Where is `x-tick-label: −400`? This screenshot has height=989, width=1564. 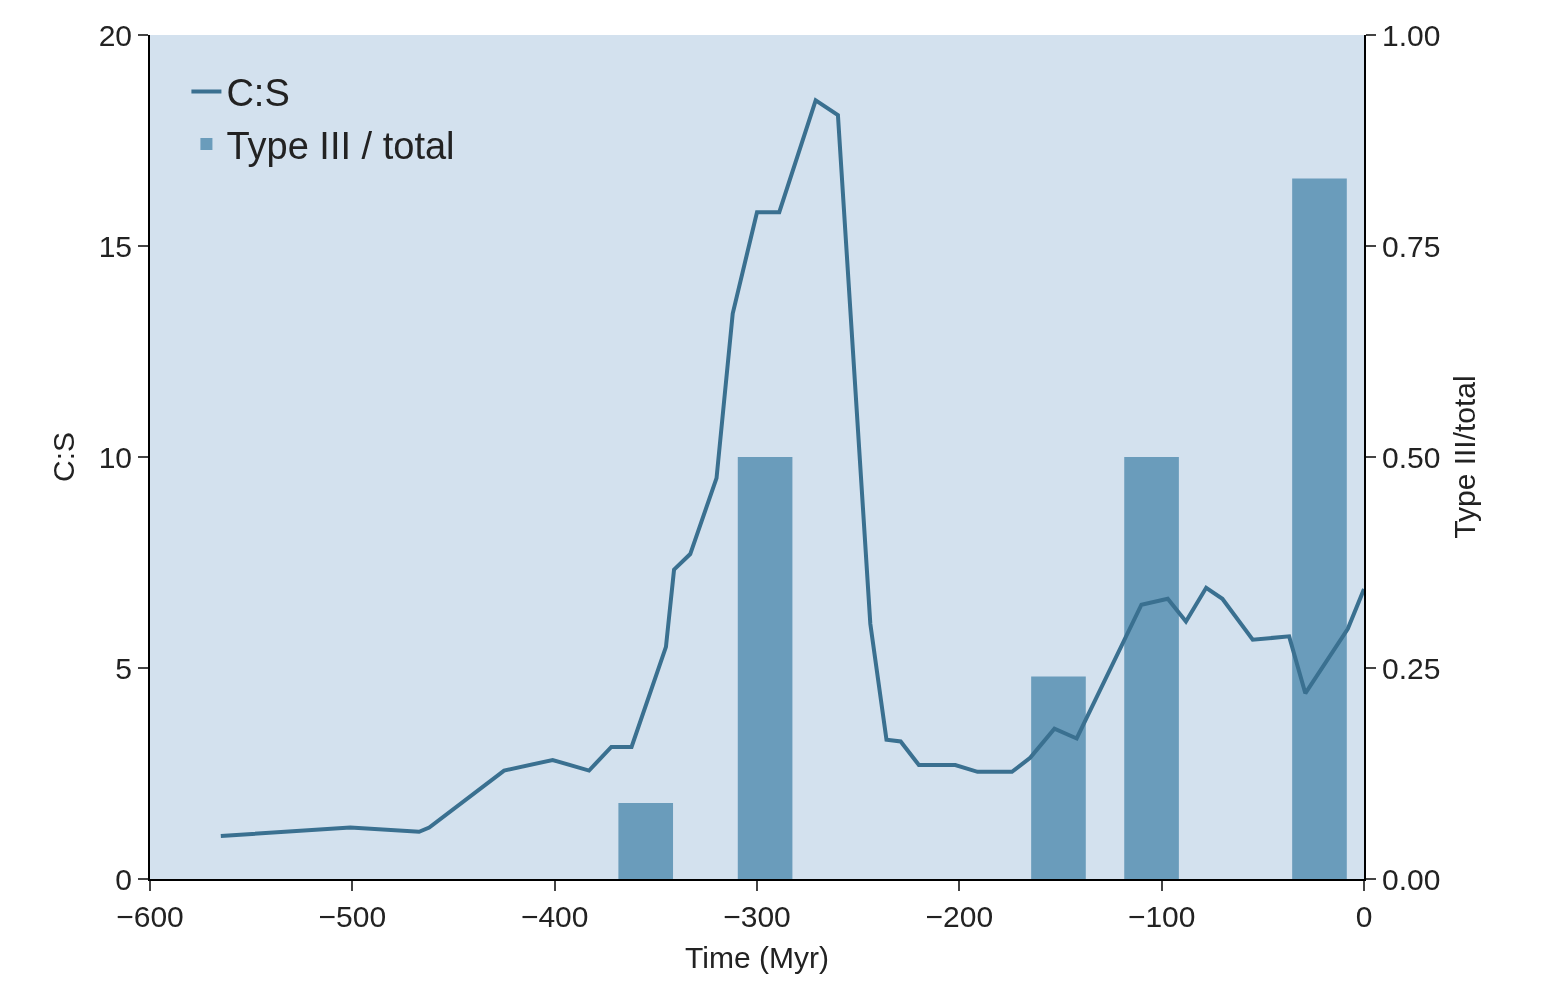
x-tick-label: −400 is located at coordinates (554, 916).